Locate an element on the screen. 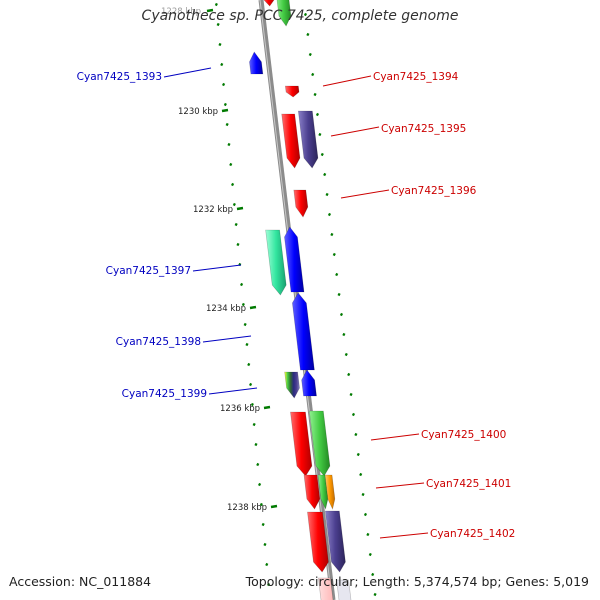  ruler-label: 1230 kbp is located at coordinates (198, 112).